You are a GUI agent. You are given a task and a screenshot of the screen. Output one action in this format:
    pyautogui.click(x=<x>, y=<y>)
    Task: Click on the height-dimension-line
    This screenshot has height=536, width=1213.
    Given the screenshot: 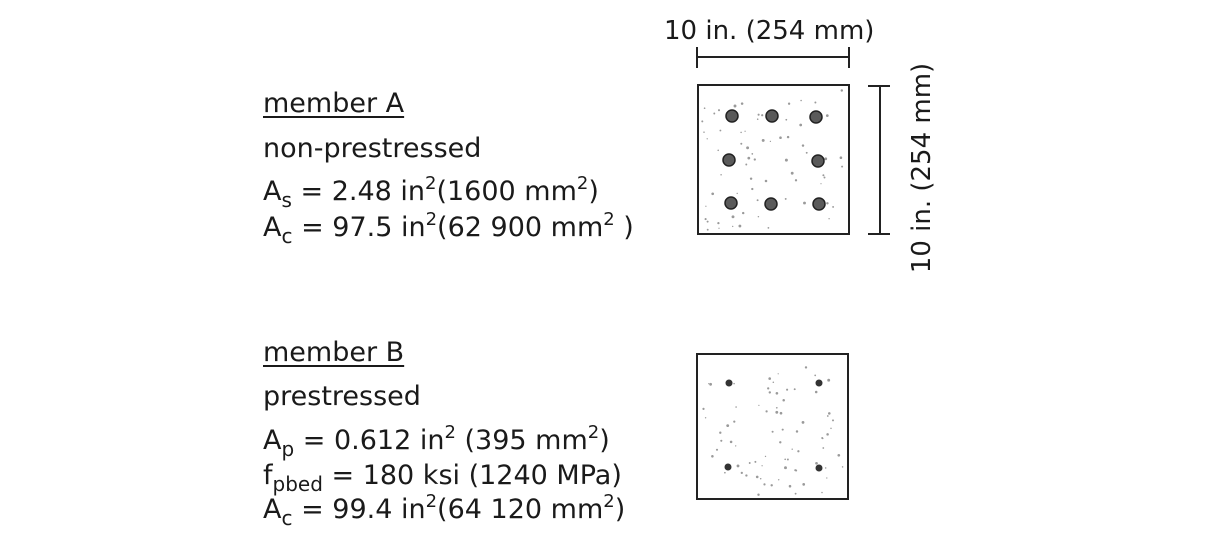 What is the action you would take?
    pyautogui.click(x=879, y=160)
    